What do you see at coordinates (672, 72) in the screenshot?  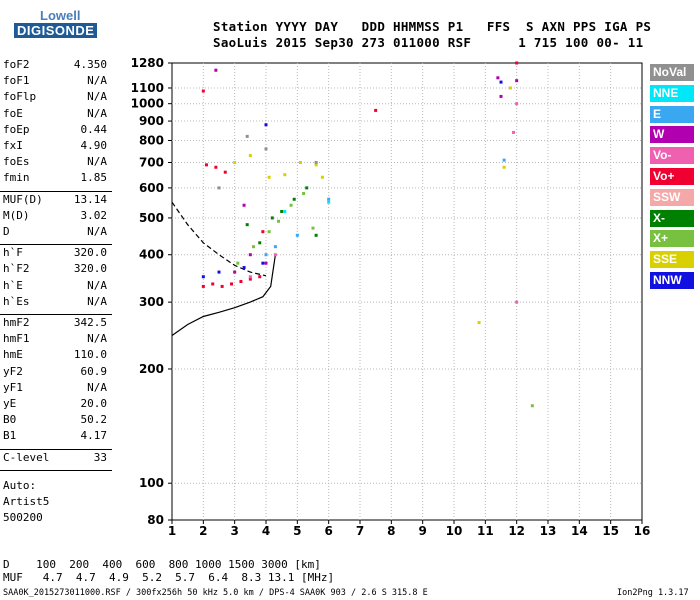 I see `legend-item-noval: NoVal` at bounding box center [672, 72].